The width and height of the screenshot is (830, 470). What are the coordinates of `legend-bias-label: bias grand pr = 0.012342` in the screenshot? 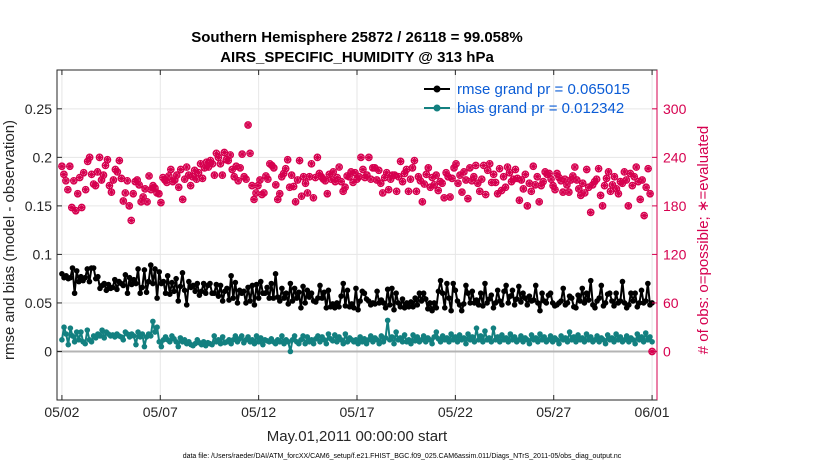 It's located at (540, 108).